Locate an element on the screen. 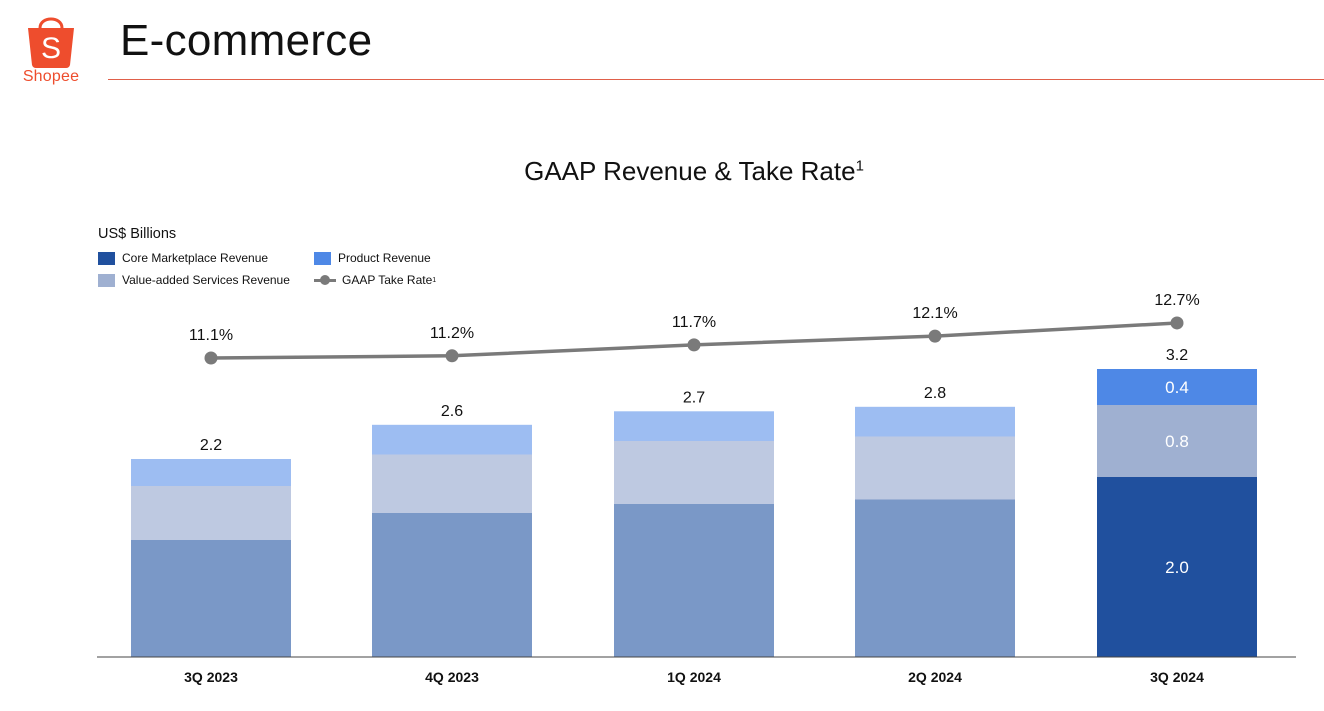 The height and width of the screenshot is (711, 1324). legend-line-marker is located at coordinates (325, 280).